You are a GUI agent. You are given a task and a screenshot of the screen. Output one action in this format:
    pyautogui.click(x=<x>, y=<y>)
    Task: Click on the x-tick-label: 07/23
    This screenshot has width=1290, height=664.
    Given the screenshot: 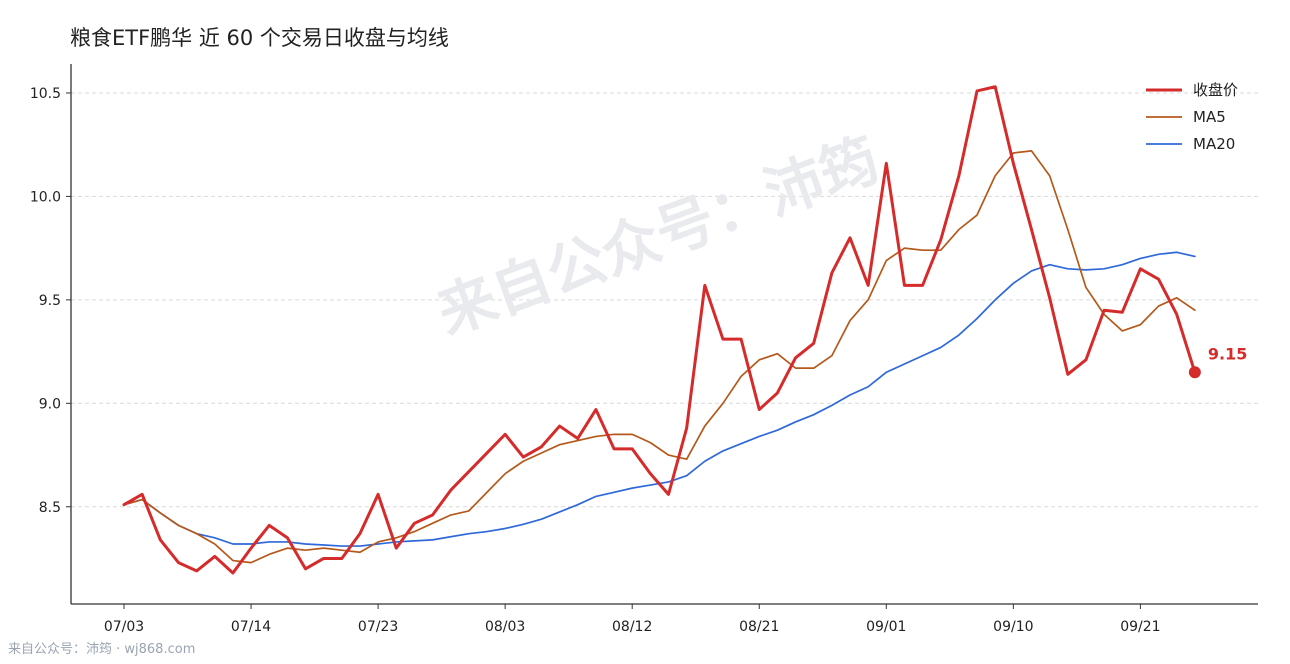 What is the action you would take?
    pyautogui.click(x=378, y=627)
    